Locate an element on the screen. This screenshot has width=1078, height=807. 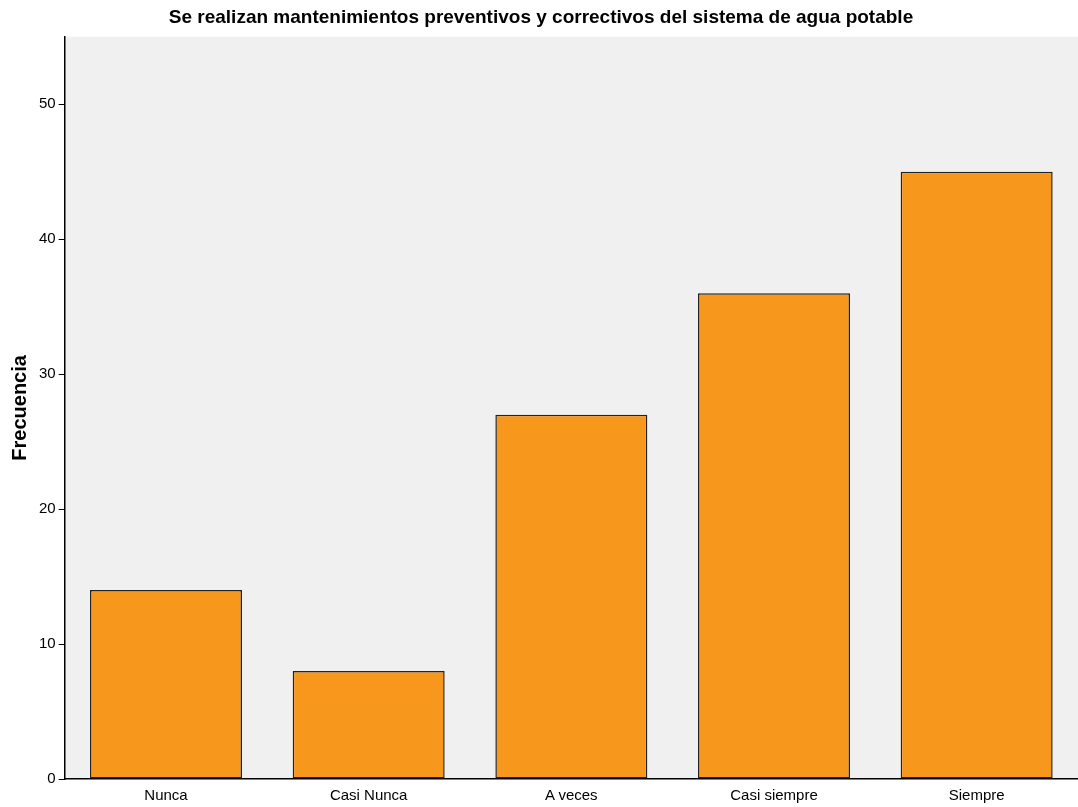
chart-title: Se realizan mantenimientos preventivos y correctivos del sistema de agua potable is located at coordinates (541, 16).